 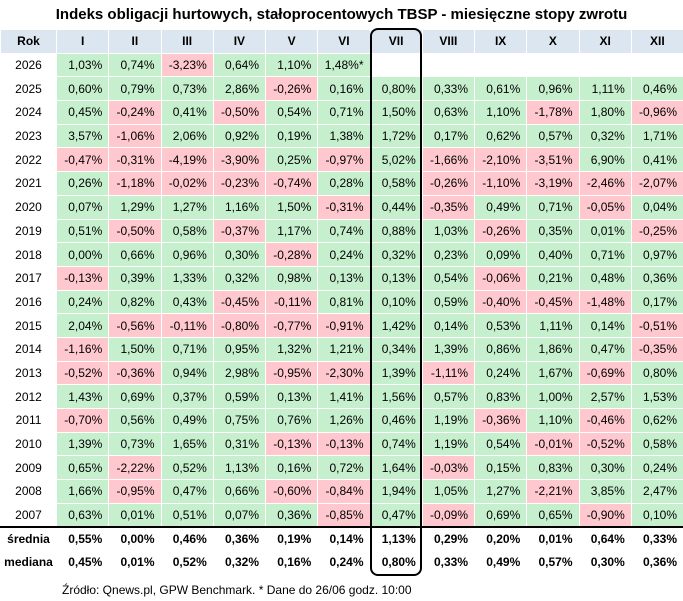 What do you see at coordinates (187, 89) in the screenshot?
I see `return-cell: 0,73%` at bounding box center [187, 89].